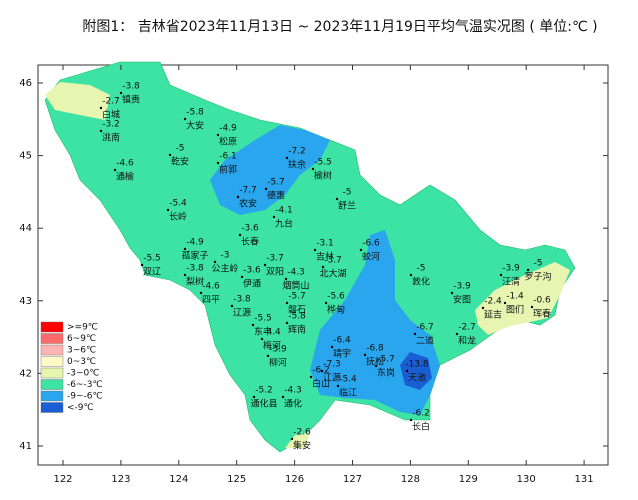 The width and height of the screenshot is (638, 500). I want to click on x-tick-label: 124, so click(178, 479).